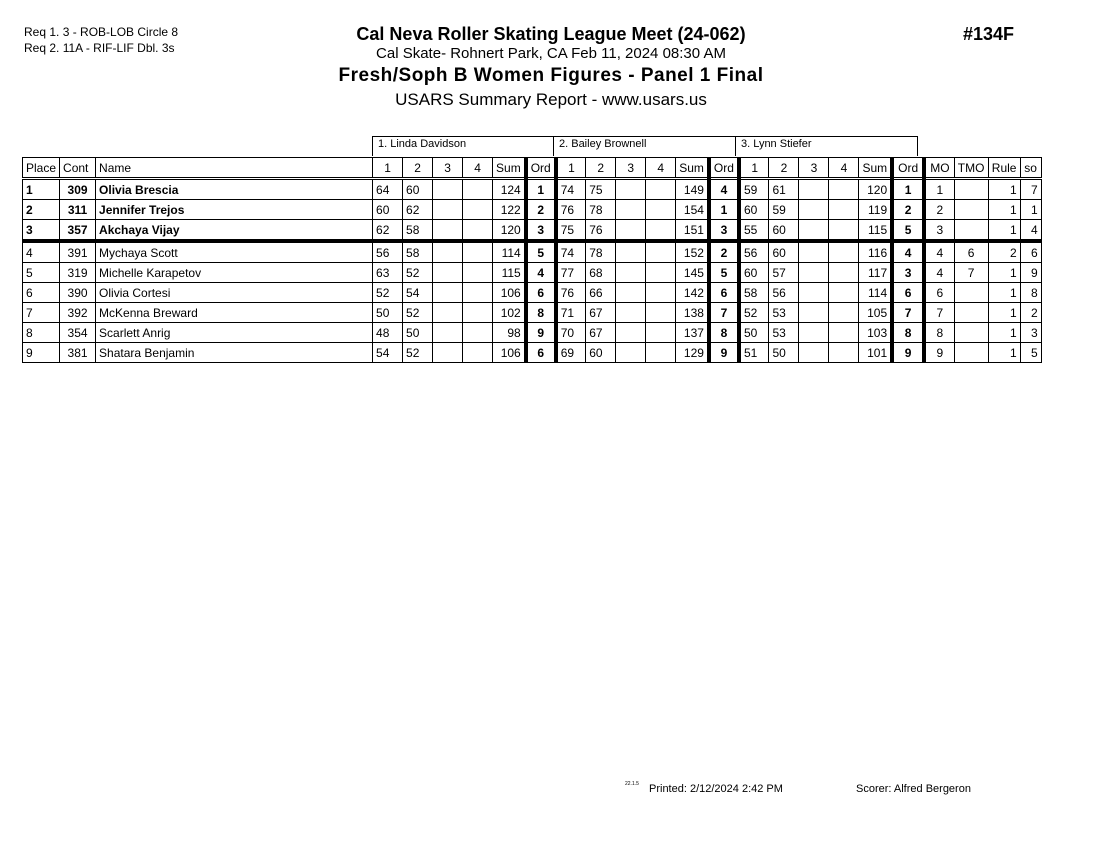 This screenshot has height=850, width=1100. Describe the element at coordinates (601, 272) in the screenshot. I see `judge-2-score-2: 68` at that location.